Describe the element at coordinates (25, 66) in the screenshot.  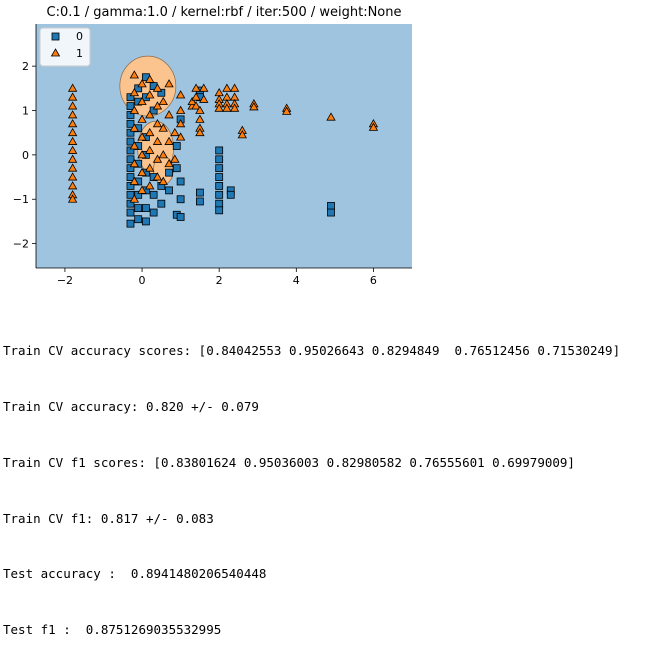
I see `y-tick-label: 2` at that location.